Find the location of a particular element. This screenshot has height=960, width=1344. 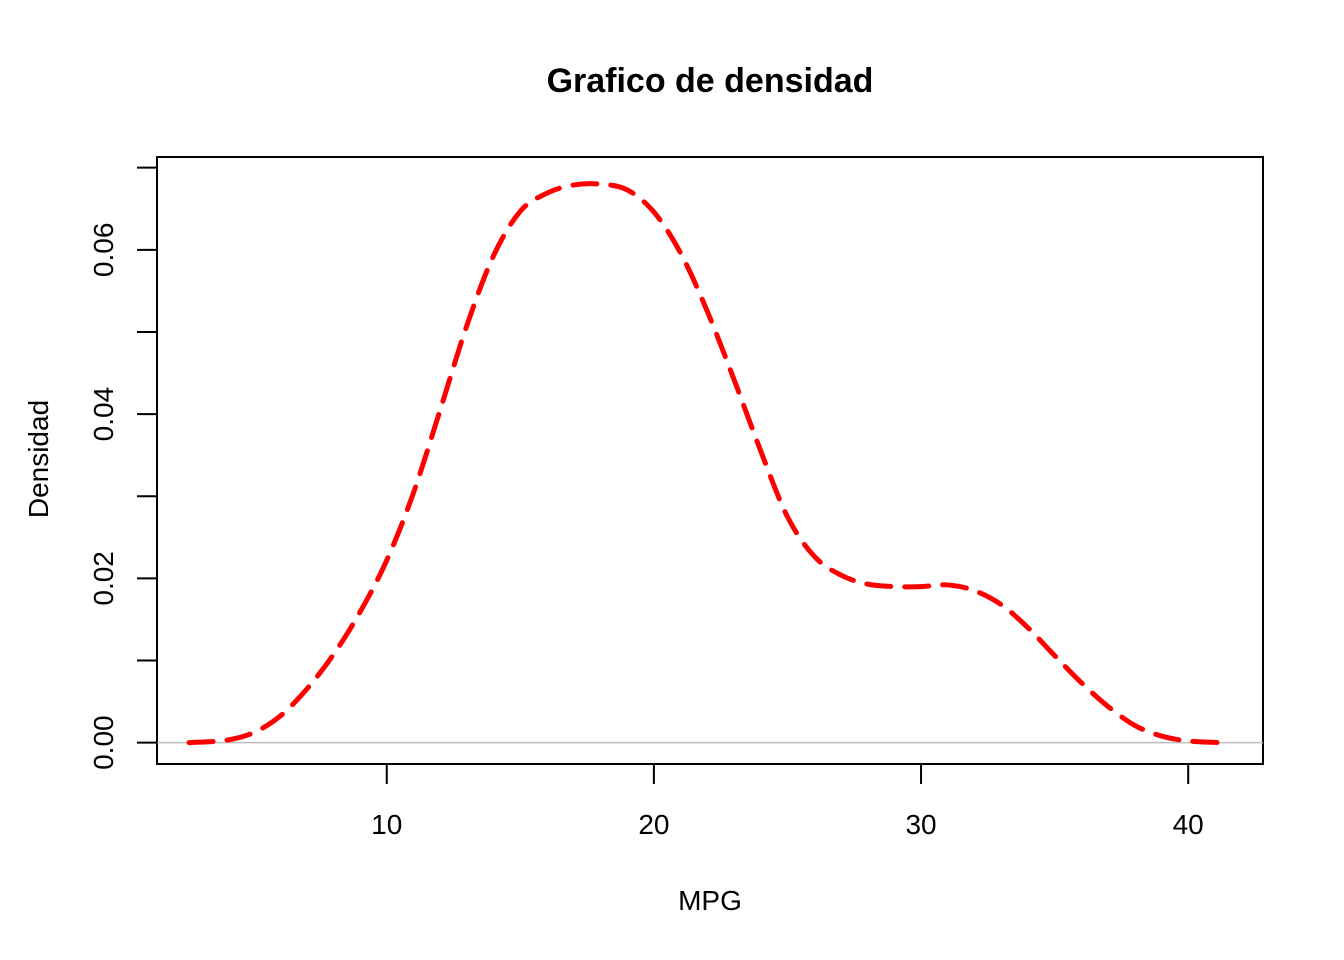

x-axis-label: MPG is located at coordinates (710, 900).